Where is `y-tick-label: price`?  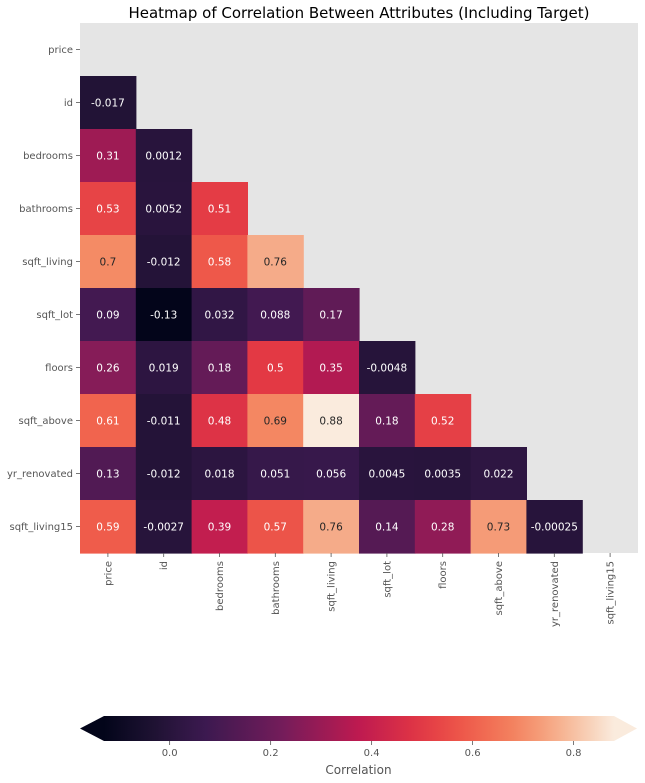
y-tick-label: price is located at coordinates (60, 50).